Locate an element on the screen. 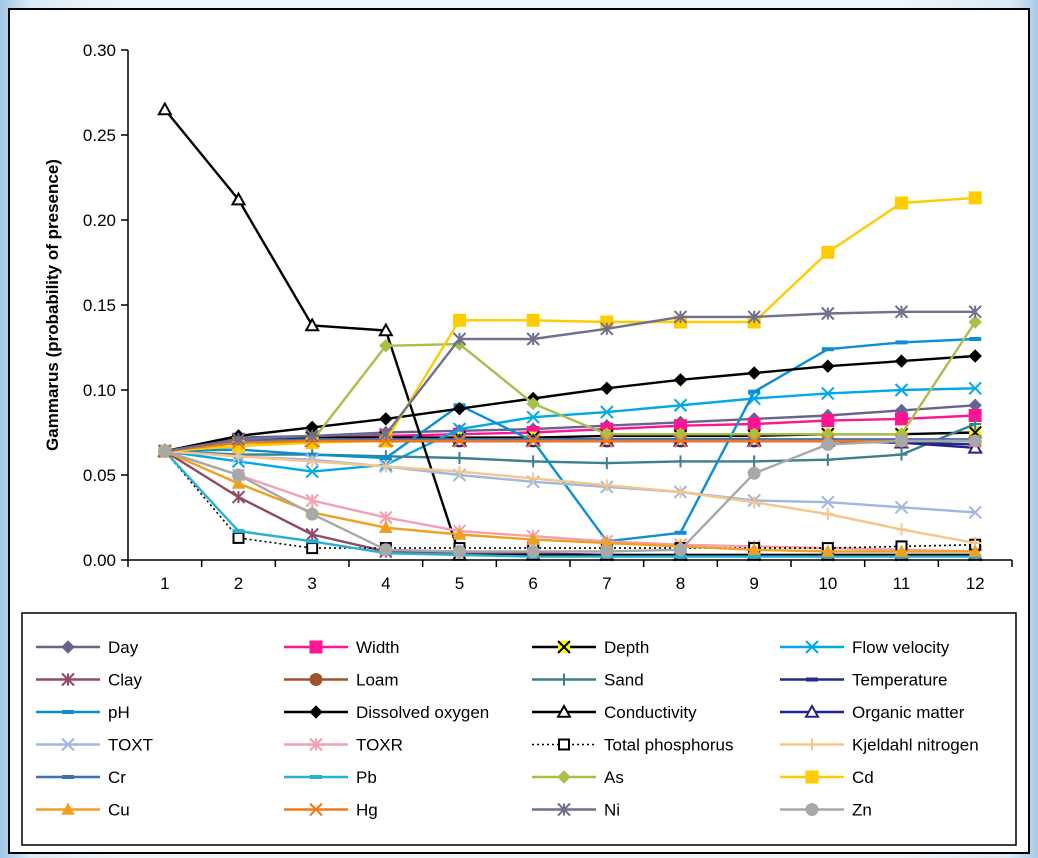 The image size is (1038, 858). legend-label: TOXR is located at coordinates (379, 745).